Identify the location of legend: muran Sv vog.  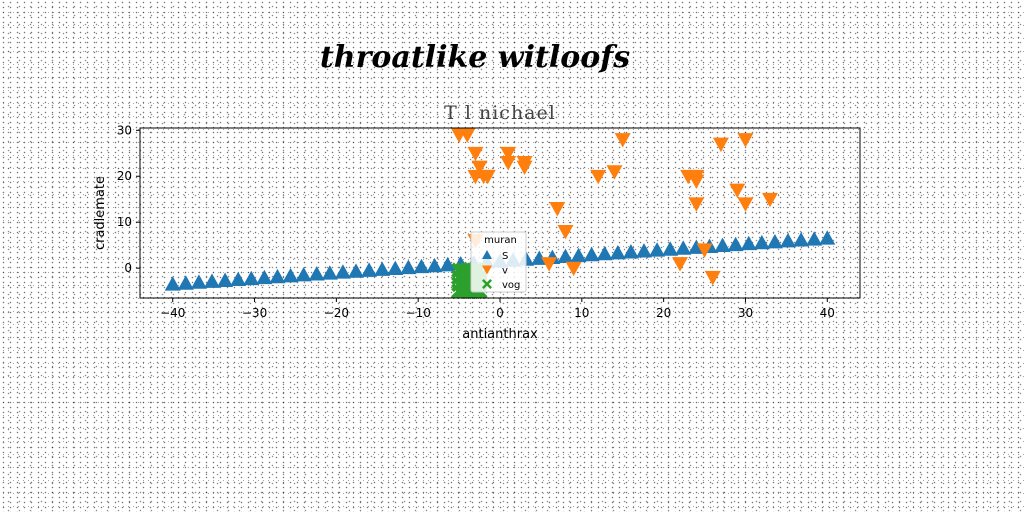
(498, 262).